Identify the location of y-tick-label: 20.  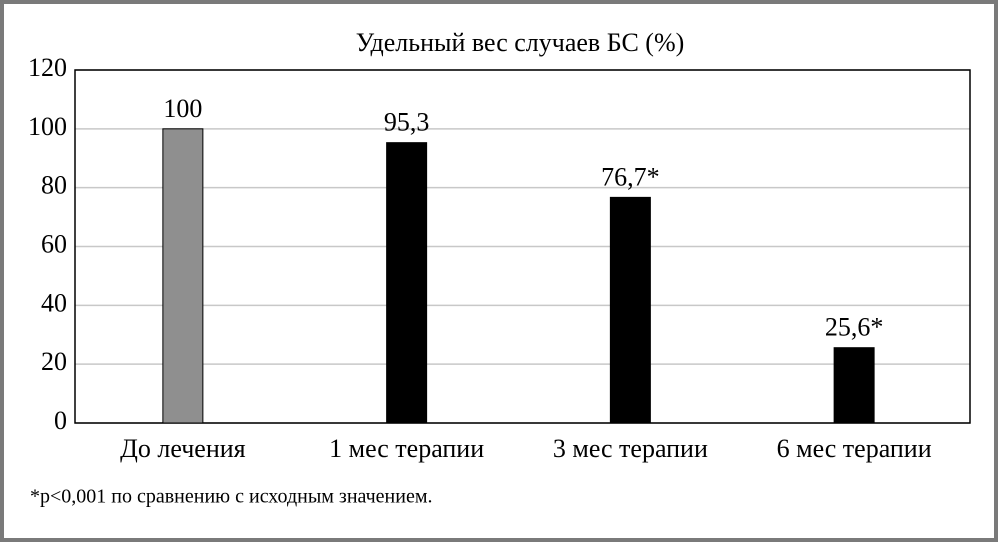
(54, 361).